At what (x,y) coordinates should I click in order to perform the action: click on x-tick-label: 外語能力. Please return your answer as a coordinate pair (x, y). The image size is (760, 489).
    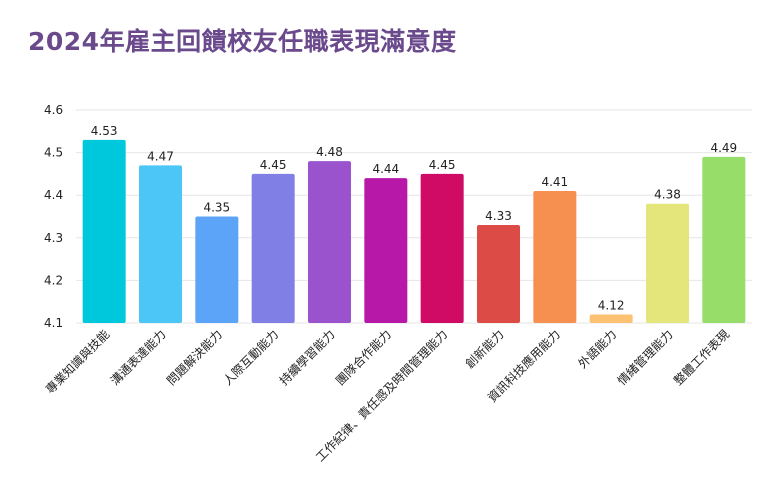
    Looking at the image, I should click on (597, 349).